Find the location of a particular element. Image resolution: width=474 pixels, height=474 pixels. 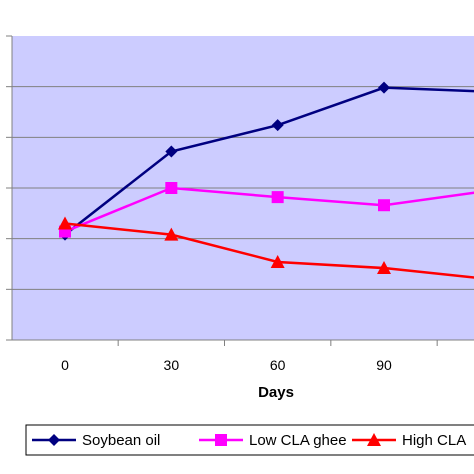

legend-entry: High CLA is located at coordinates (409, 440).